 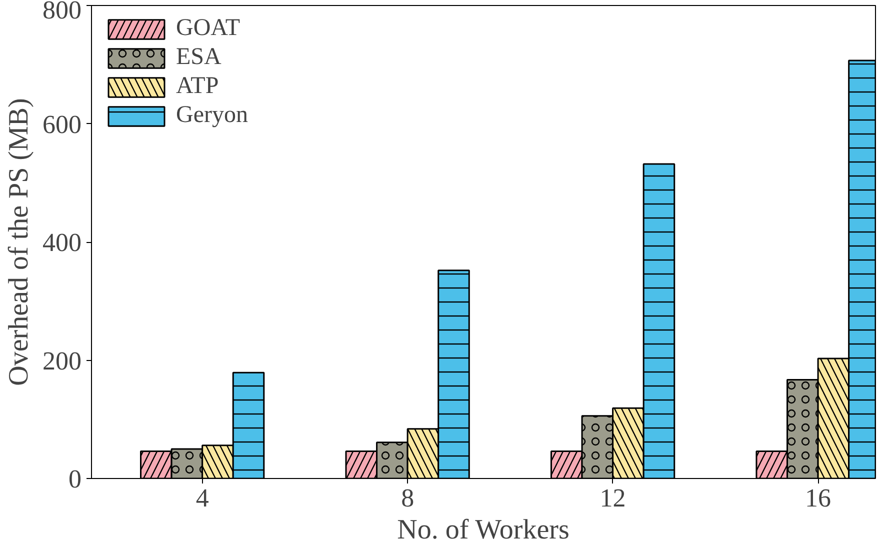 What do you see at coordinates (62, 361) in the screenshot?
I see `y-tick-label: 200` at bounding box center [62, 361].